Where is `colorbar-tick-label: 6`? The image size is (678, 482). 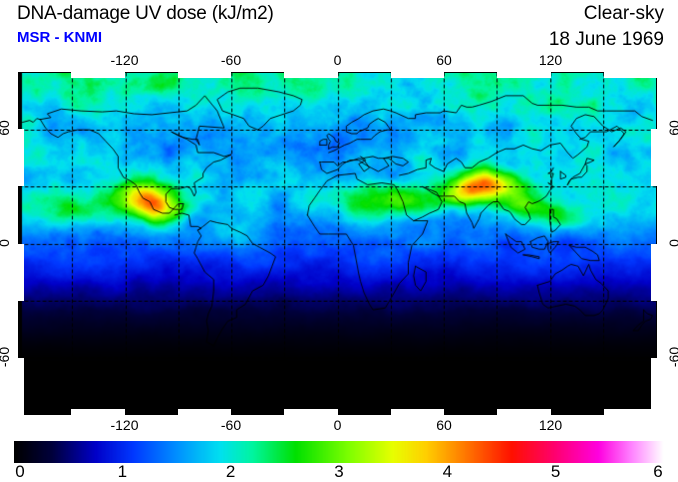 colorbar-tick-label: 6 is located at coordinates (658, 471).